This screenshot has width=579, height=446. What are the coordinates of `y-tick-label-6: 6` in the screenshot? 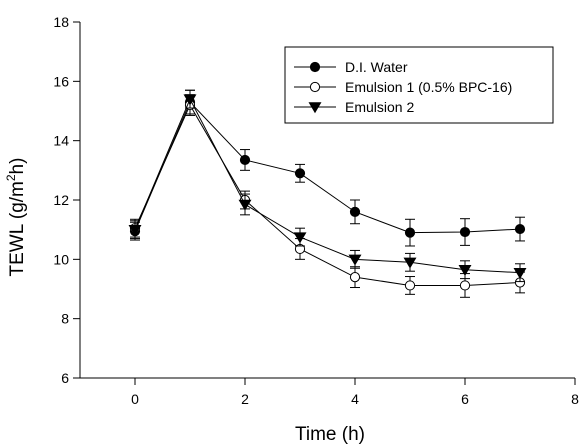 It's located at (65, 378).